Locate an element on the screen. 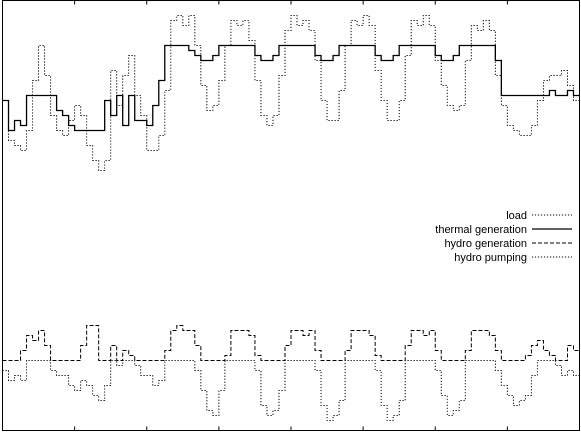 Image resolution: width=581 pixels, height=434 pixels. legend-label: hydro generation is located at coordinates (485, 244).